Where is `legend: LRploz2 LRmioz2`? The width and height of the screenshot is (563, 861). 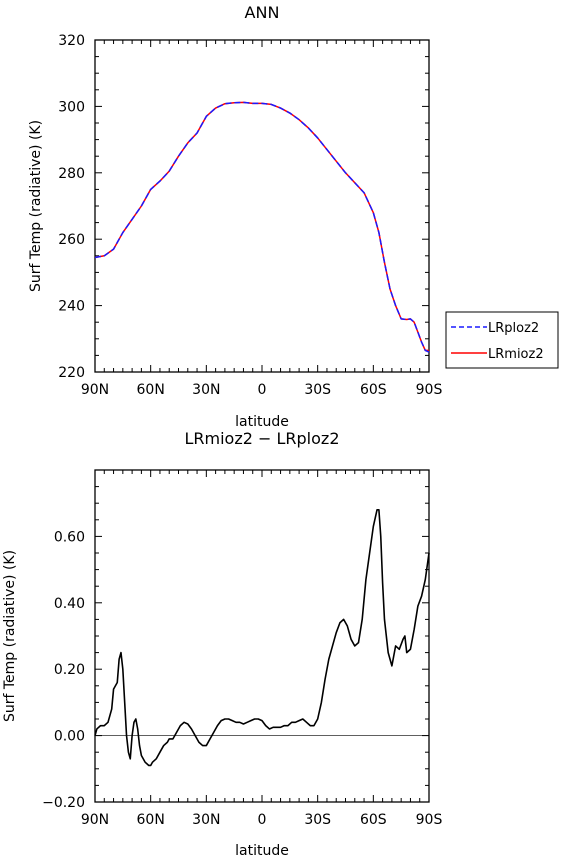 legend: LRploz2 LRmioz2 is located at coordinates (502, 340).